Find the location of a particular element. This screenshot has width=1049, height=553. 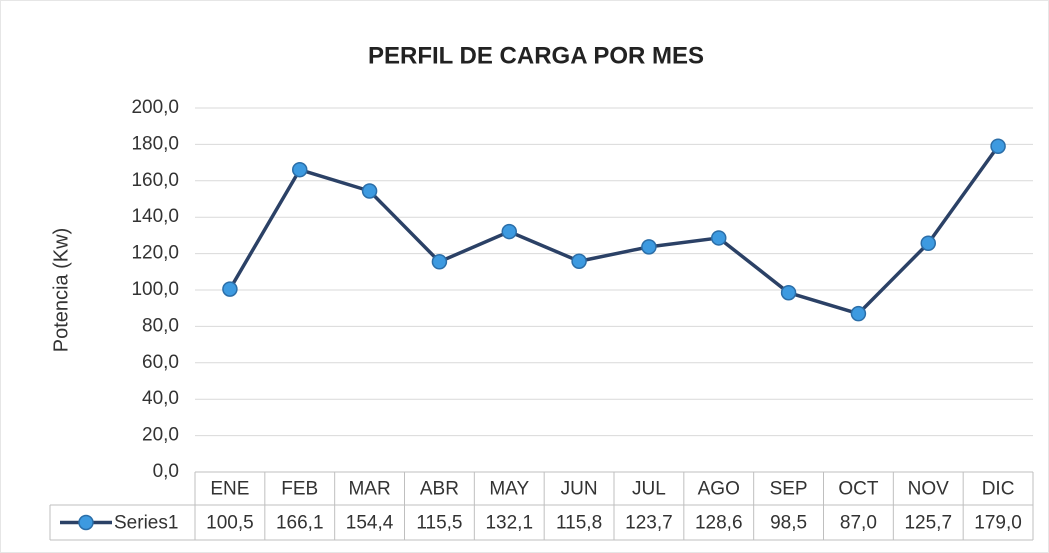

table-value: 166,1 is located at coordinates (300, 523).